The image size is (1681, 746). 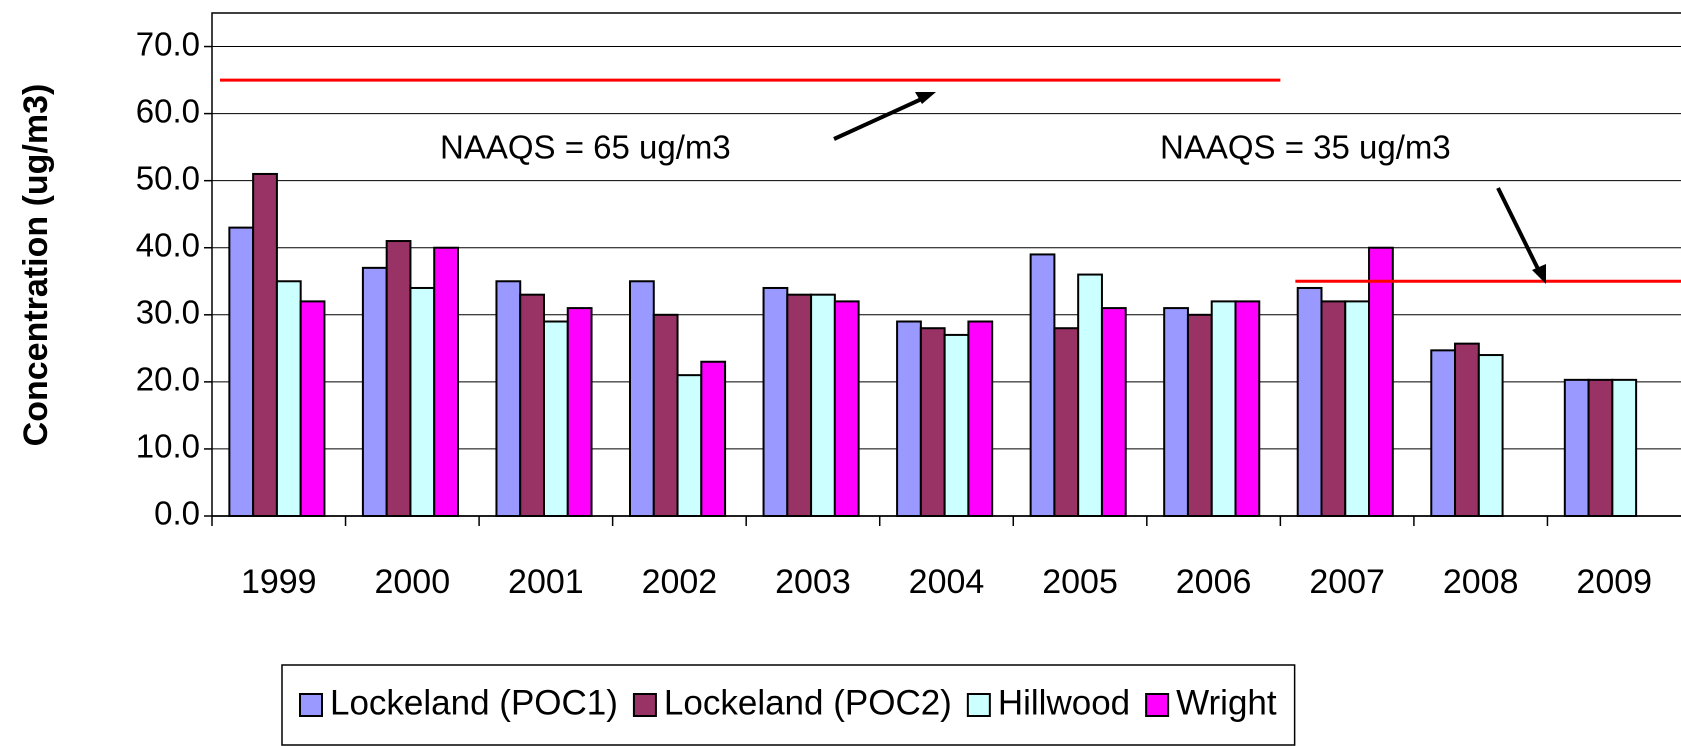 I want to click on y-tick-label: 50.0, so click(x=168, y=177).